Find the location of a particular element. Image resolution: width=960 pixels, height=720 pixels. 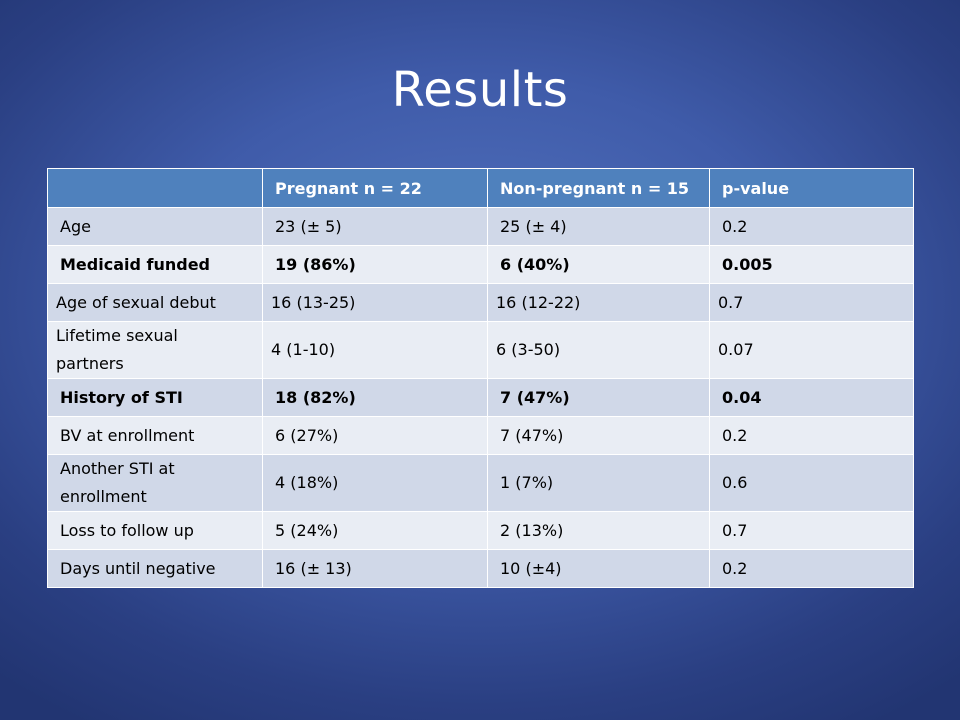

row-label: Age is located at coordinates (155, 226).